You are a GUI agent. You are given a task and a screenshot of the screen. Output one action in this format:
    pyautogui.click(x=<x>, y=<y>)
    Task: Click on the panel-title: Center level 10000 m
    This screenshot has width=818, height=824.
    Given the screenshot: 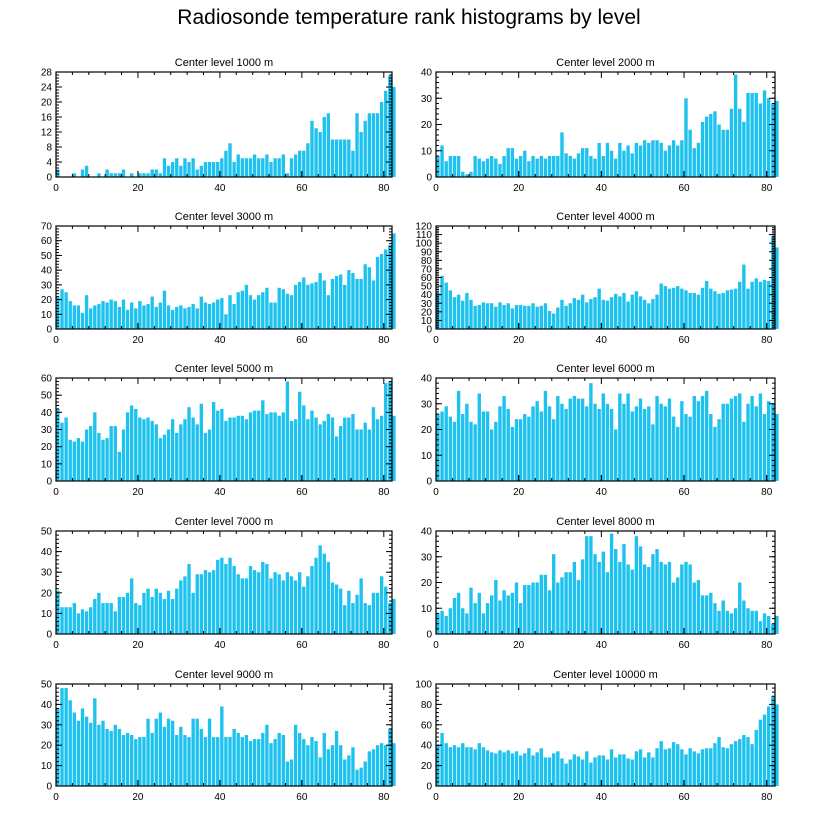 What is the action you would take?
    pyautogui.click(x=605, y=675)
    